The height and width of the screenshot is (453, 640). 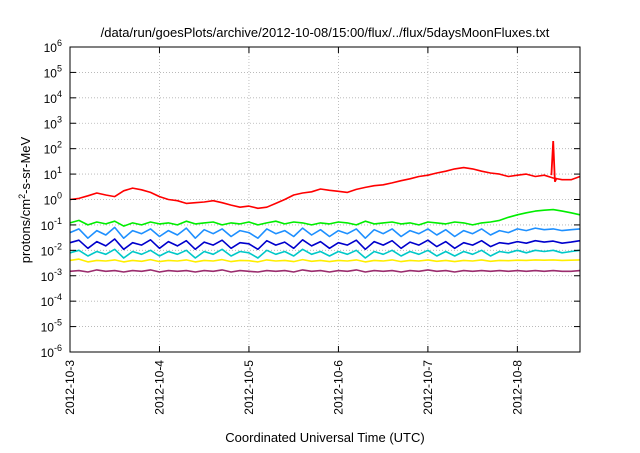 I want to click on y-tick-label: 10², so click(x=53, y=148).